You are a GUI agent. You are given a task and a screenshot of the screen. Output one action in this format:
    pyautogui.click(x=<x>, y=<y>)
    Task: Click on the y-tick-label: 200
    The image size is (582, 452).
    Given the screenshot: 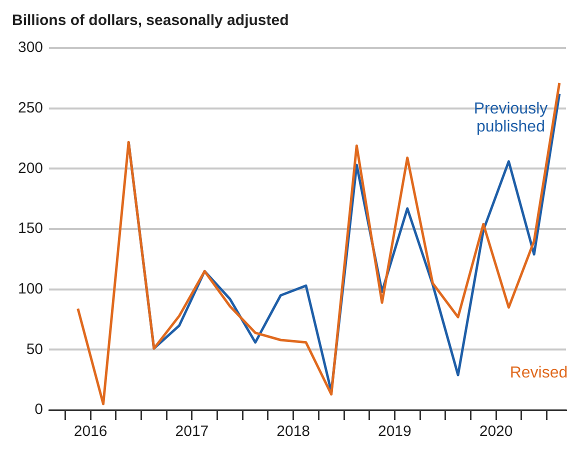 What is the action you would take?
    pyautogui.click(x=31, y=168)
    